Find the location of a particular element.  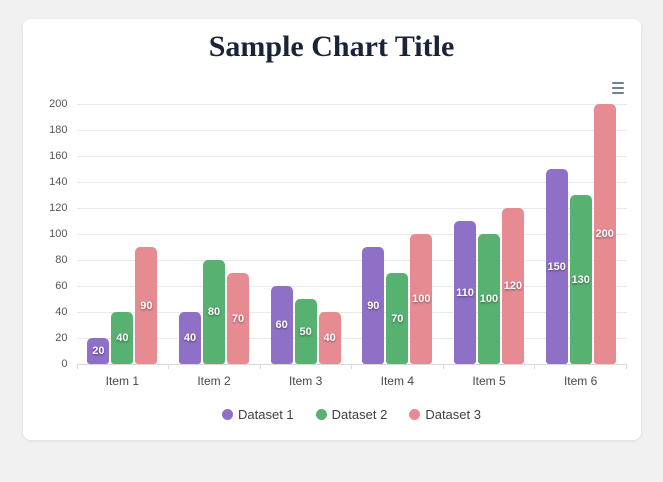

y-tick-label: 0 is located at coordinates (64, 364).